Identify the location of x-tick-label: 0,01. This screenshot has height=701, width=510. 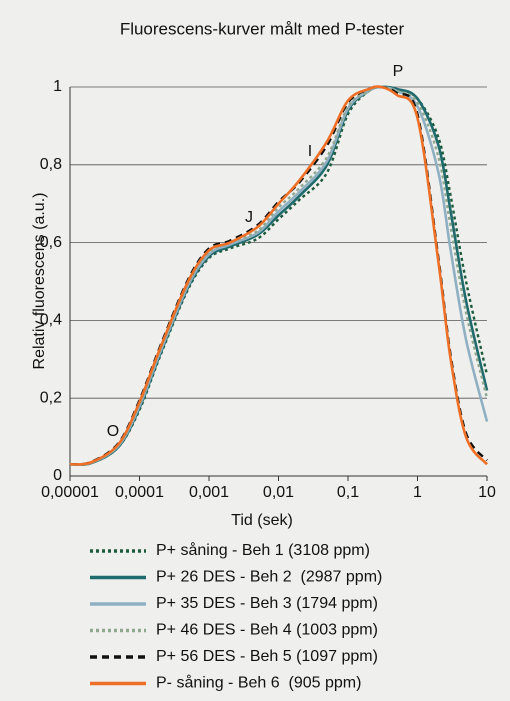
(278, 492).